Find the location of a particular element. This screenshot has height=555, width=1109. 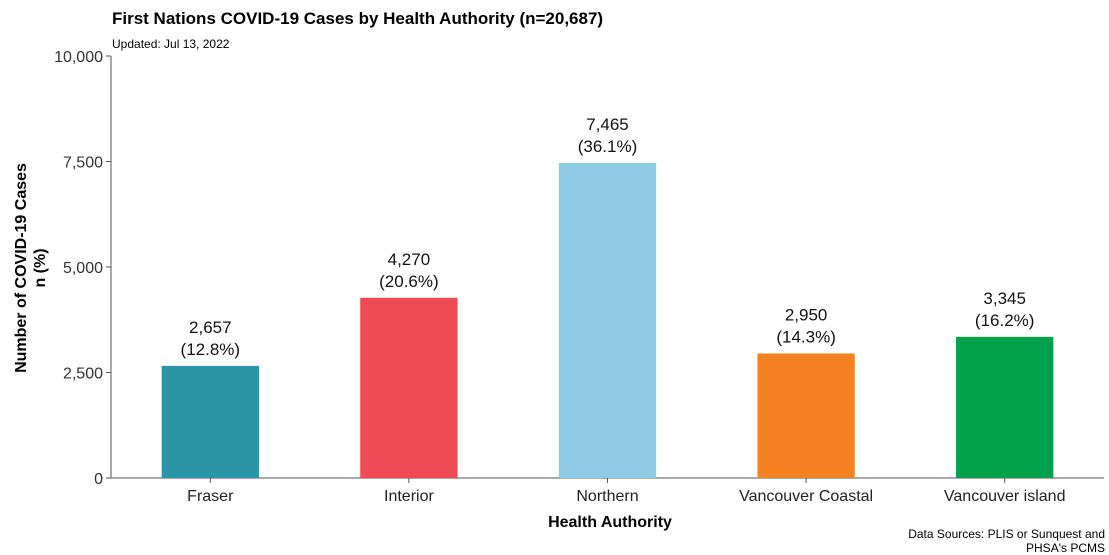

y-tick-label: 10,000 is located at coordinates (78, 57).